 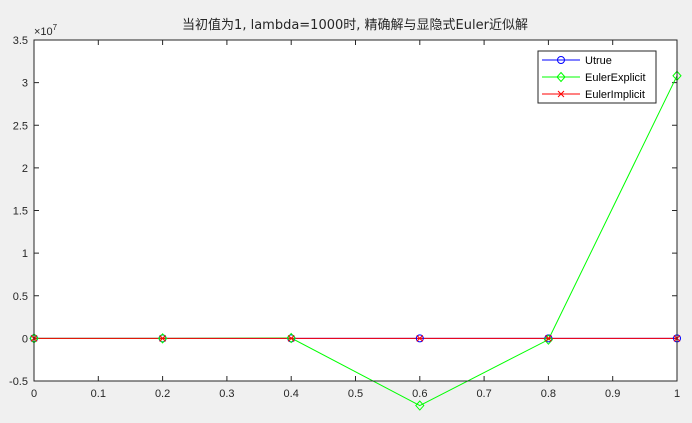 What do you see at coordinates (34, 394) in the screenshot?
I see `x-tick-label: 0` at bounding box center [34, 394].